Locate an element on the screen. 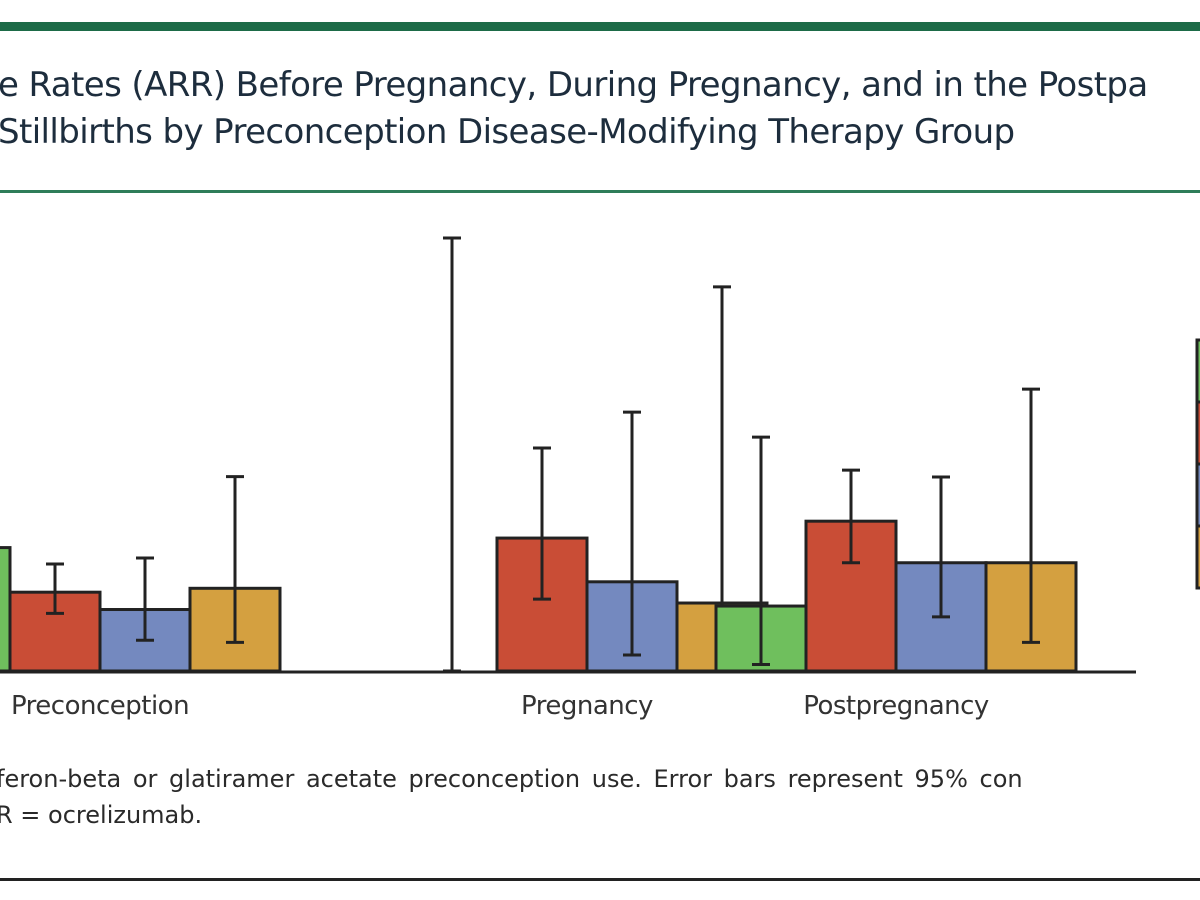  figure-caption-line-2: R = ocrelizumab. is located at coordinates (101, 815).